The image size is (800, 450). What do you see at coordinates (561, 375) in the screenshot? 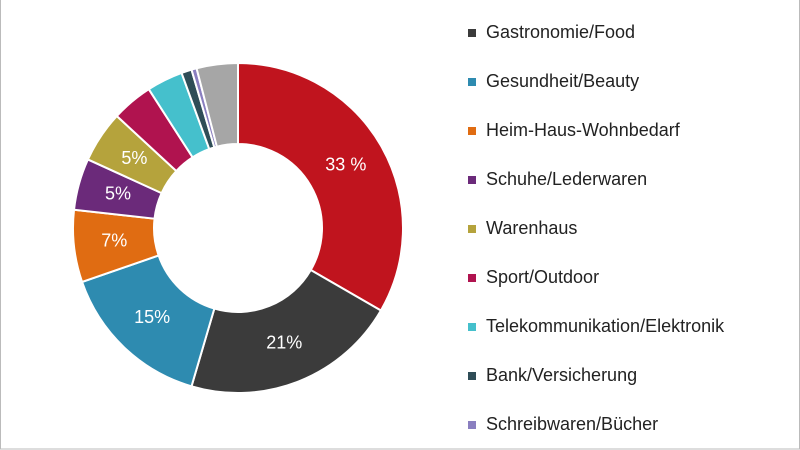
I see `legend-label: Bank/Versicherung` at bounding box center [561, 375].